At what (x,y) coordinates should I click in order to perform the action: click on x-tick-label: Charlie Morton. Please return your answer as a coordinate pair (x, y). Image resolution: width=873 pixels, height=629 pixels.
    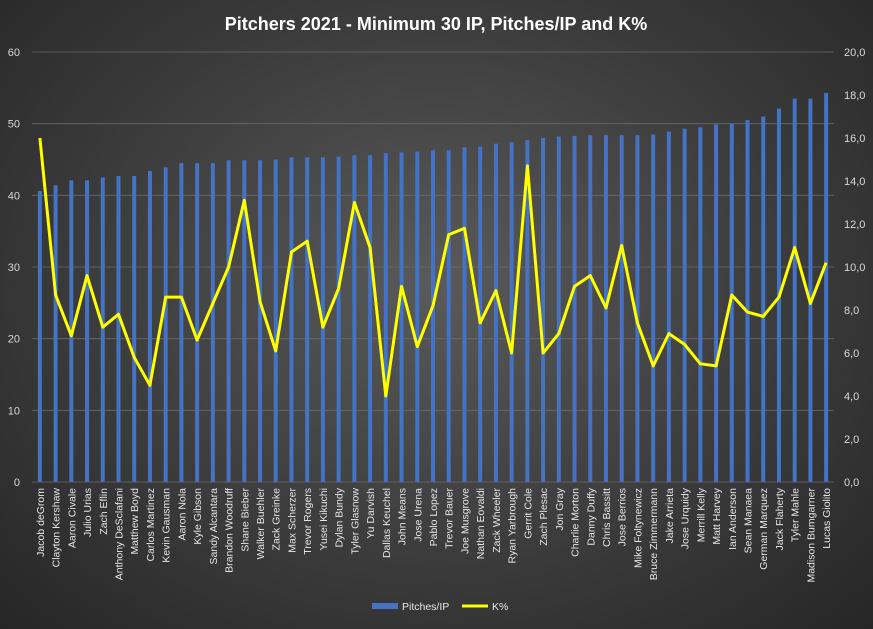
    Looking at the image, I should click on (576, 522).